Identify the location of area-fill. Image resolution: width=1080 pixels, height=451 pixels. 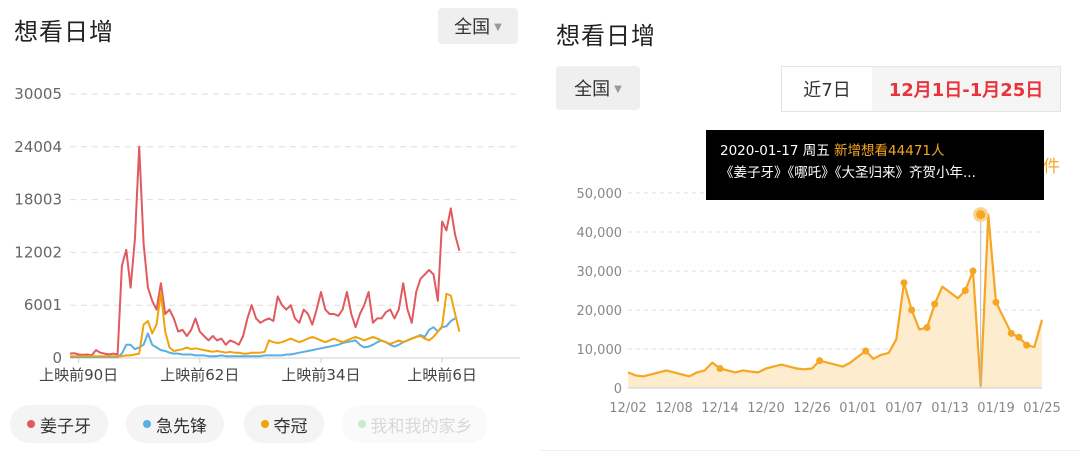
(835, 301).